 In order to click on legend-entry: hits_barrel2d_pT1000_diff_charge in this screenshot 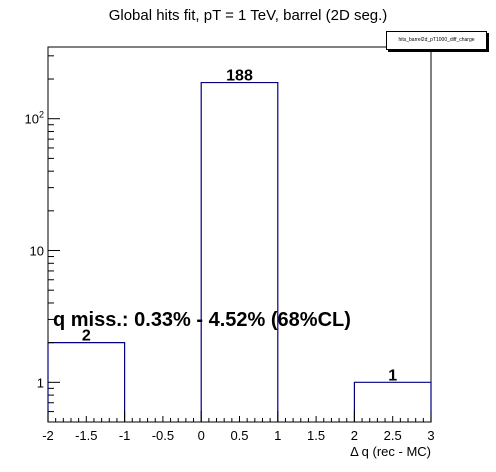, I will do `click(436, 40)`.